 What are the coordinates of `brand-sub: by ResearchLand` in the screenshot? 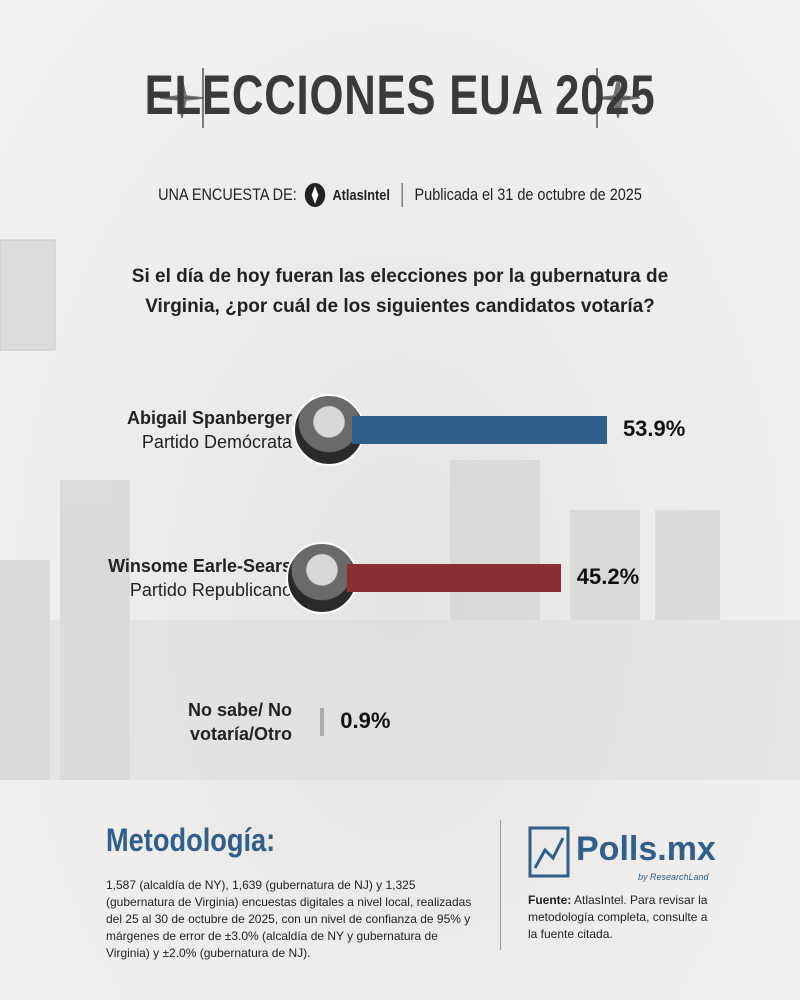 It's located at (673, 877).